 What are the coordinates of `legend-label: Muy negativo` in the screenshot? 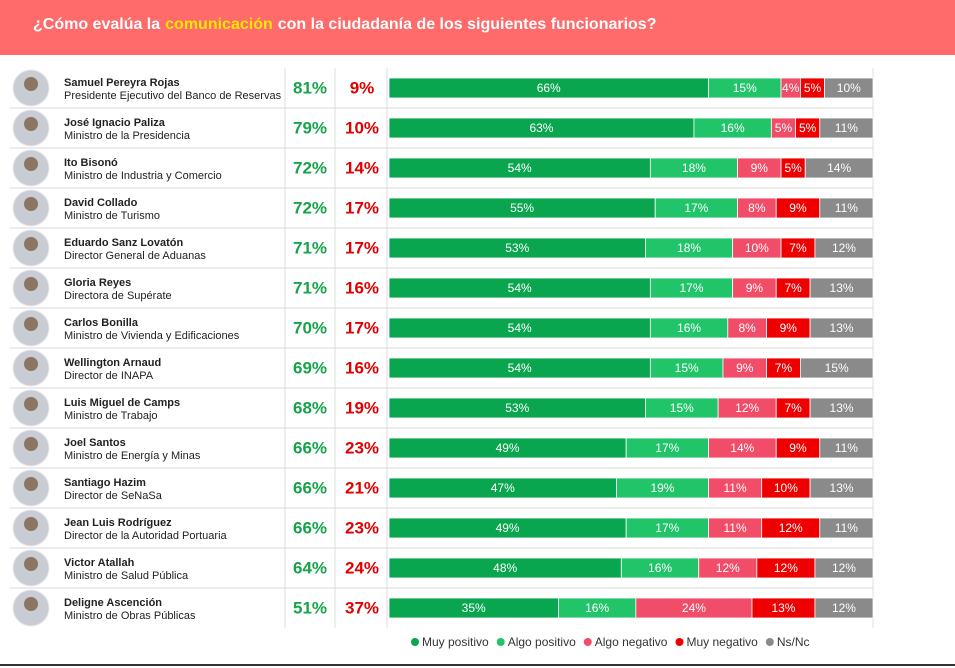 It's located at (722, 642).